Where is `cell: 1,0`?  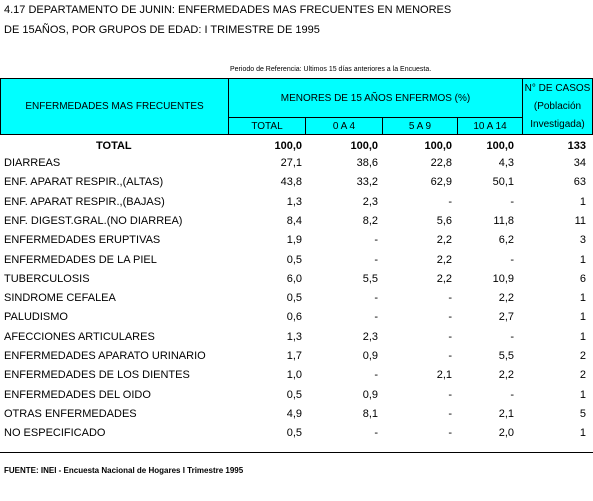 cell: 1,0 is located at coordinates (294, 375).